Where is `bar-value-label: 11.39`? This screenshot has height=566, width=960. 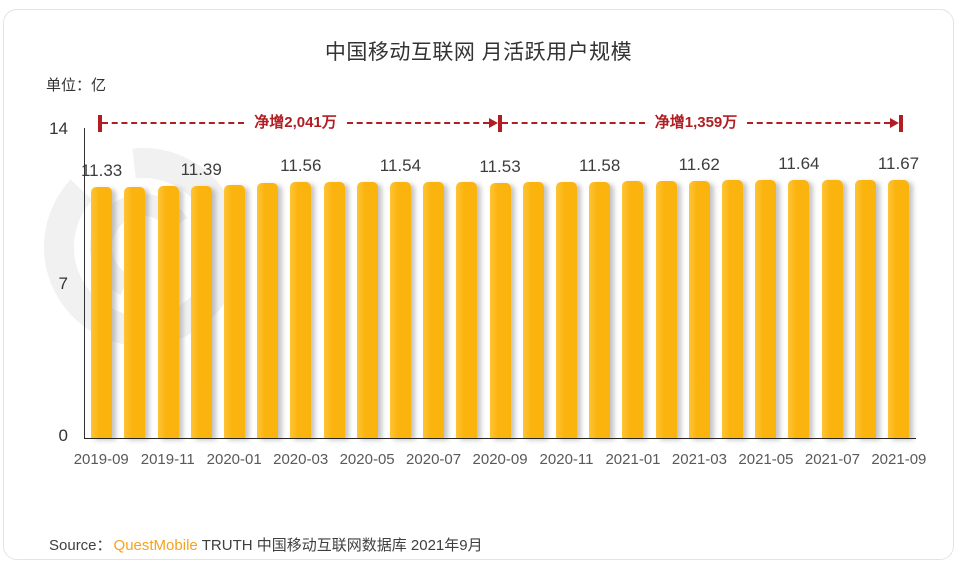 bar-value-label: 11.39 is located at coordinates (201, 169).